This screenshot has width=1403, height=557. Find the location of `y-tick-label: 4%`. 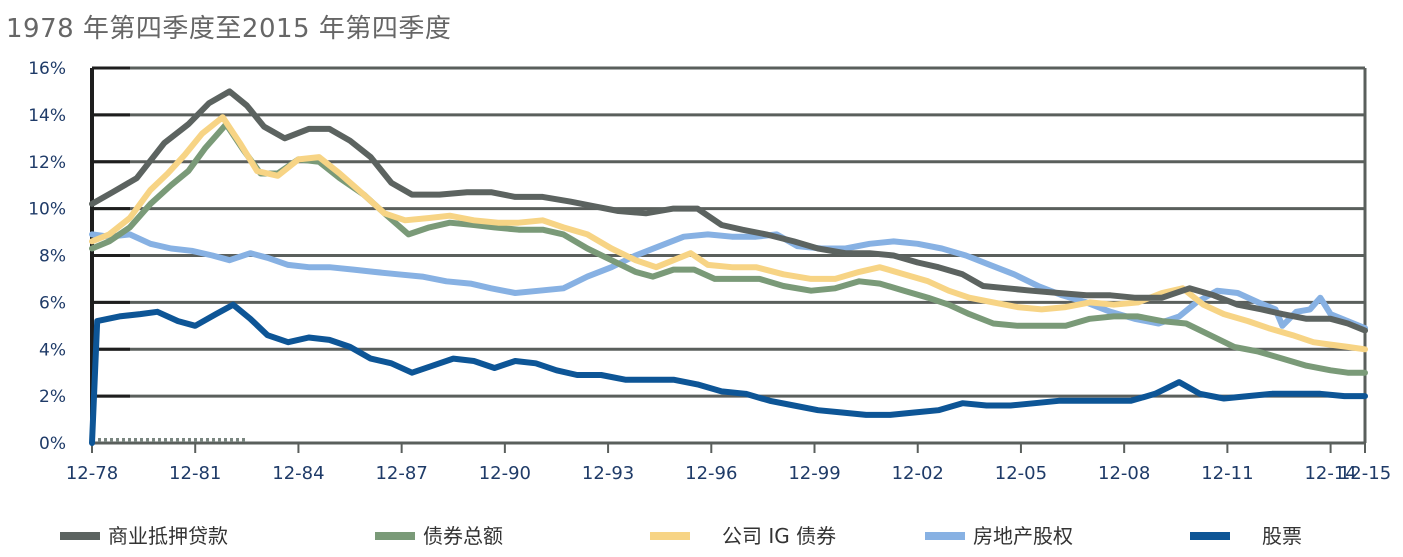

y-tick-label: 4% is located at coordinates (52, 350).